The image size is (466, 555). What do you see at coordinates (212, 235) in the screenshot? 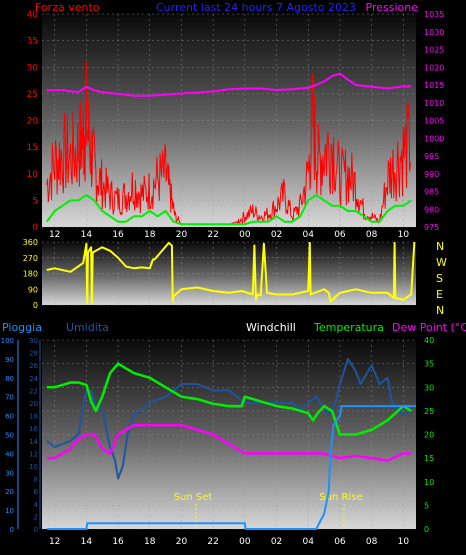
I see `top-x-tick-label: 22` at bounding box center [212, 235].